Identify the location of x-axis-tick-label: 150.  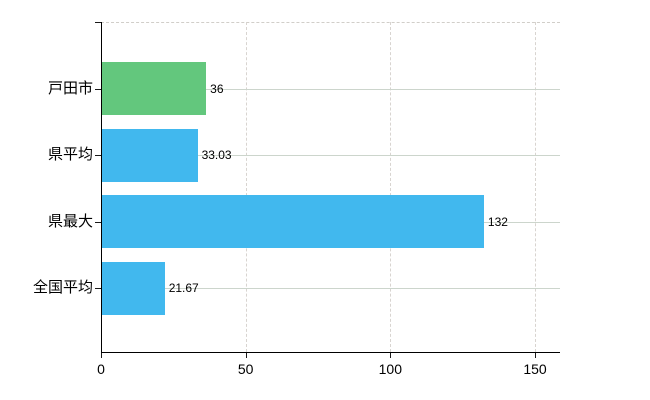
(535, 369).